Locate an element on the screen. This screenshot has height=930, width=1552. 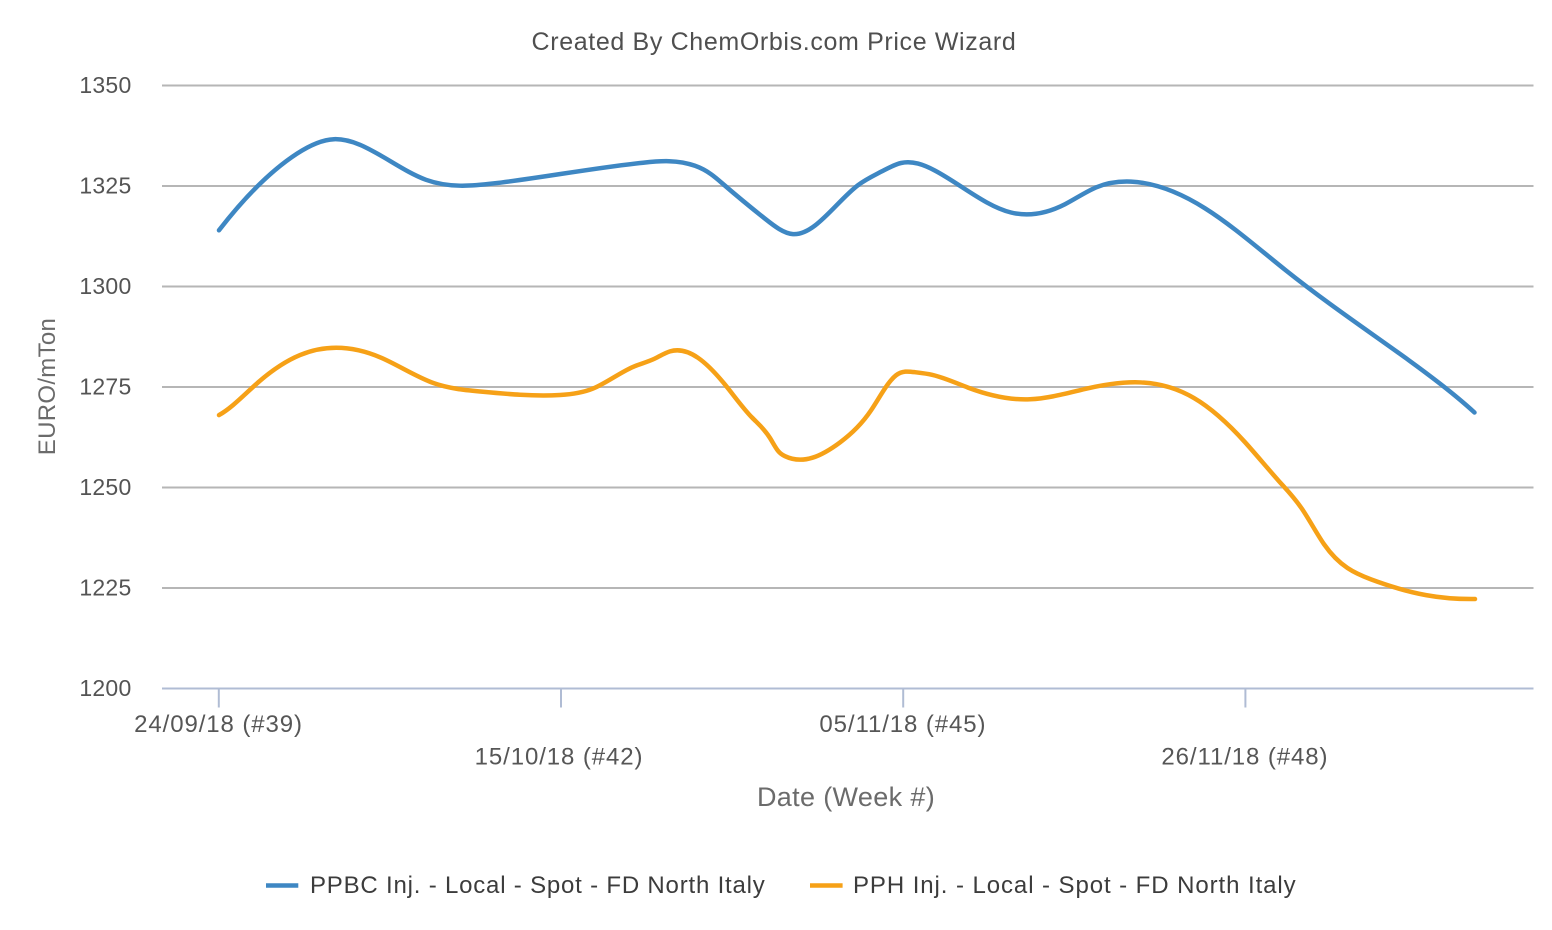
svg-text: 1350 is located at coordinates (105, 85).